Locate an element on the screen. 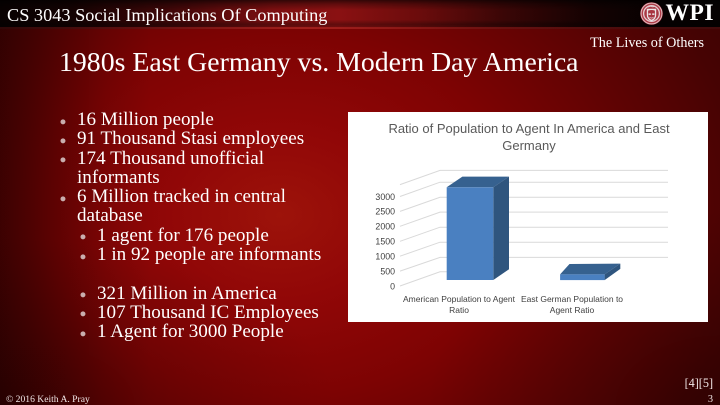  svg-text: Germany is located at coordinates (529, 145).